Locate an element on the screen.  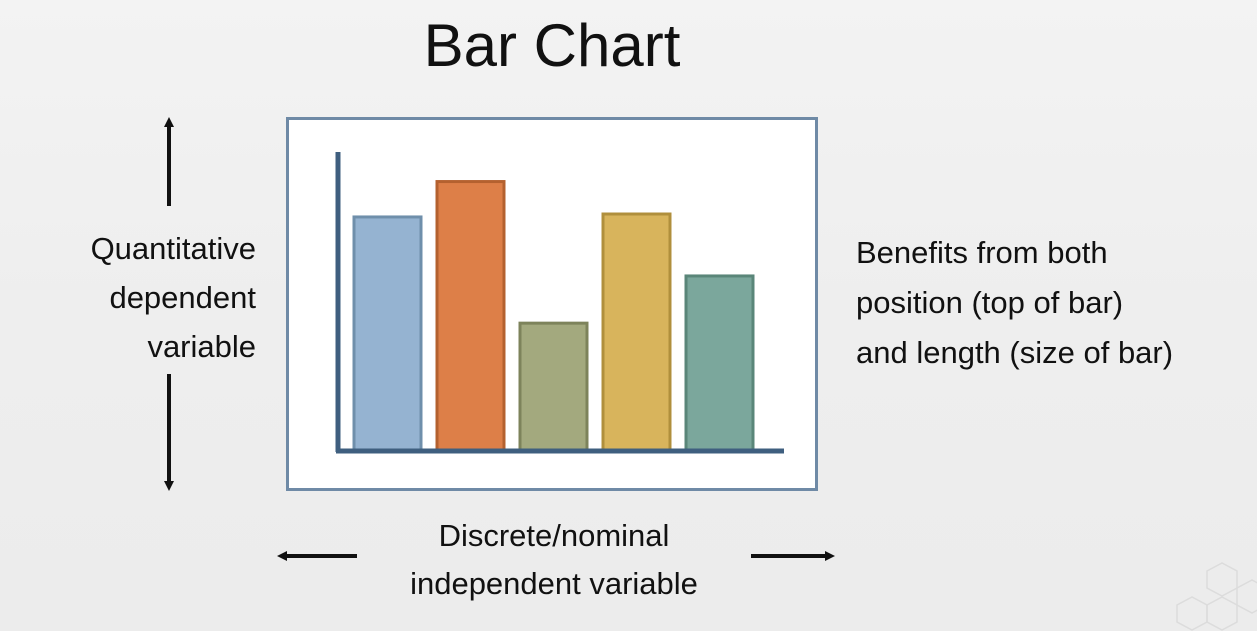
y-axis-description: Quantitative dependent variable is located at coordinates (138, 297).